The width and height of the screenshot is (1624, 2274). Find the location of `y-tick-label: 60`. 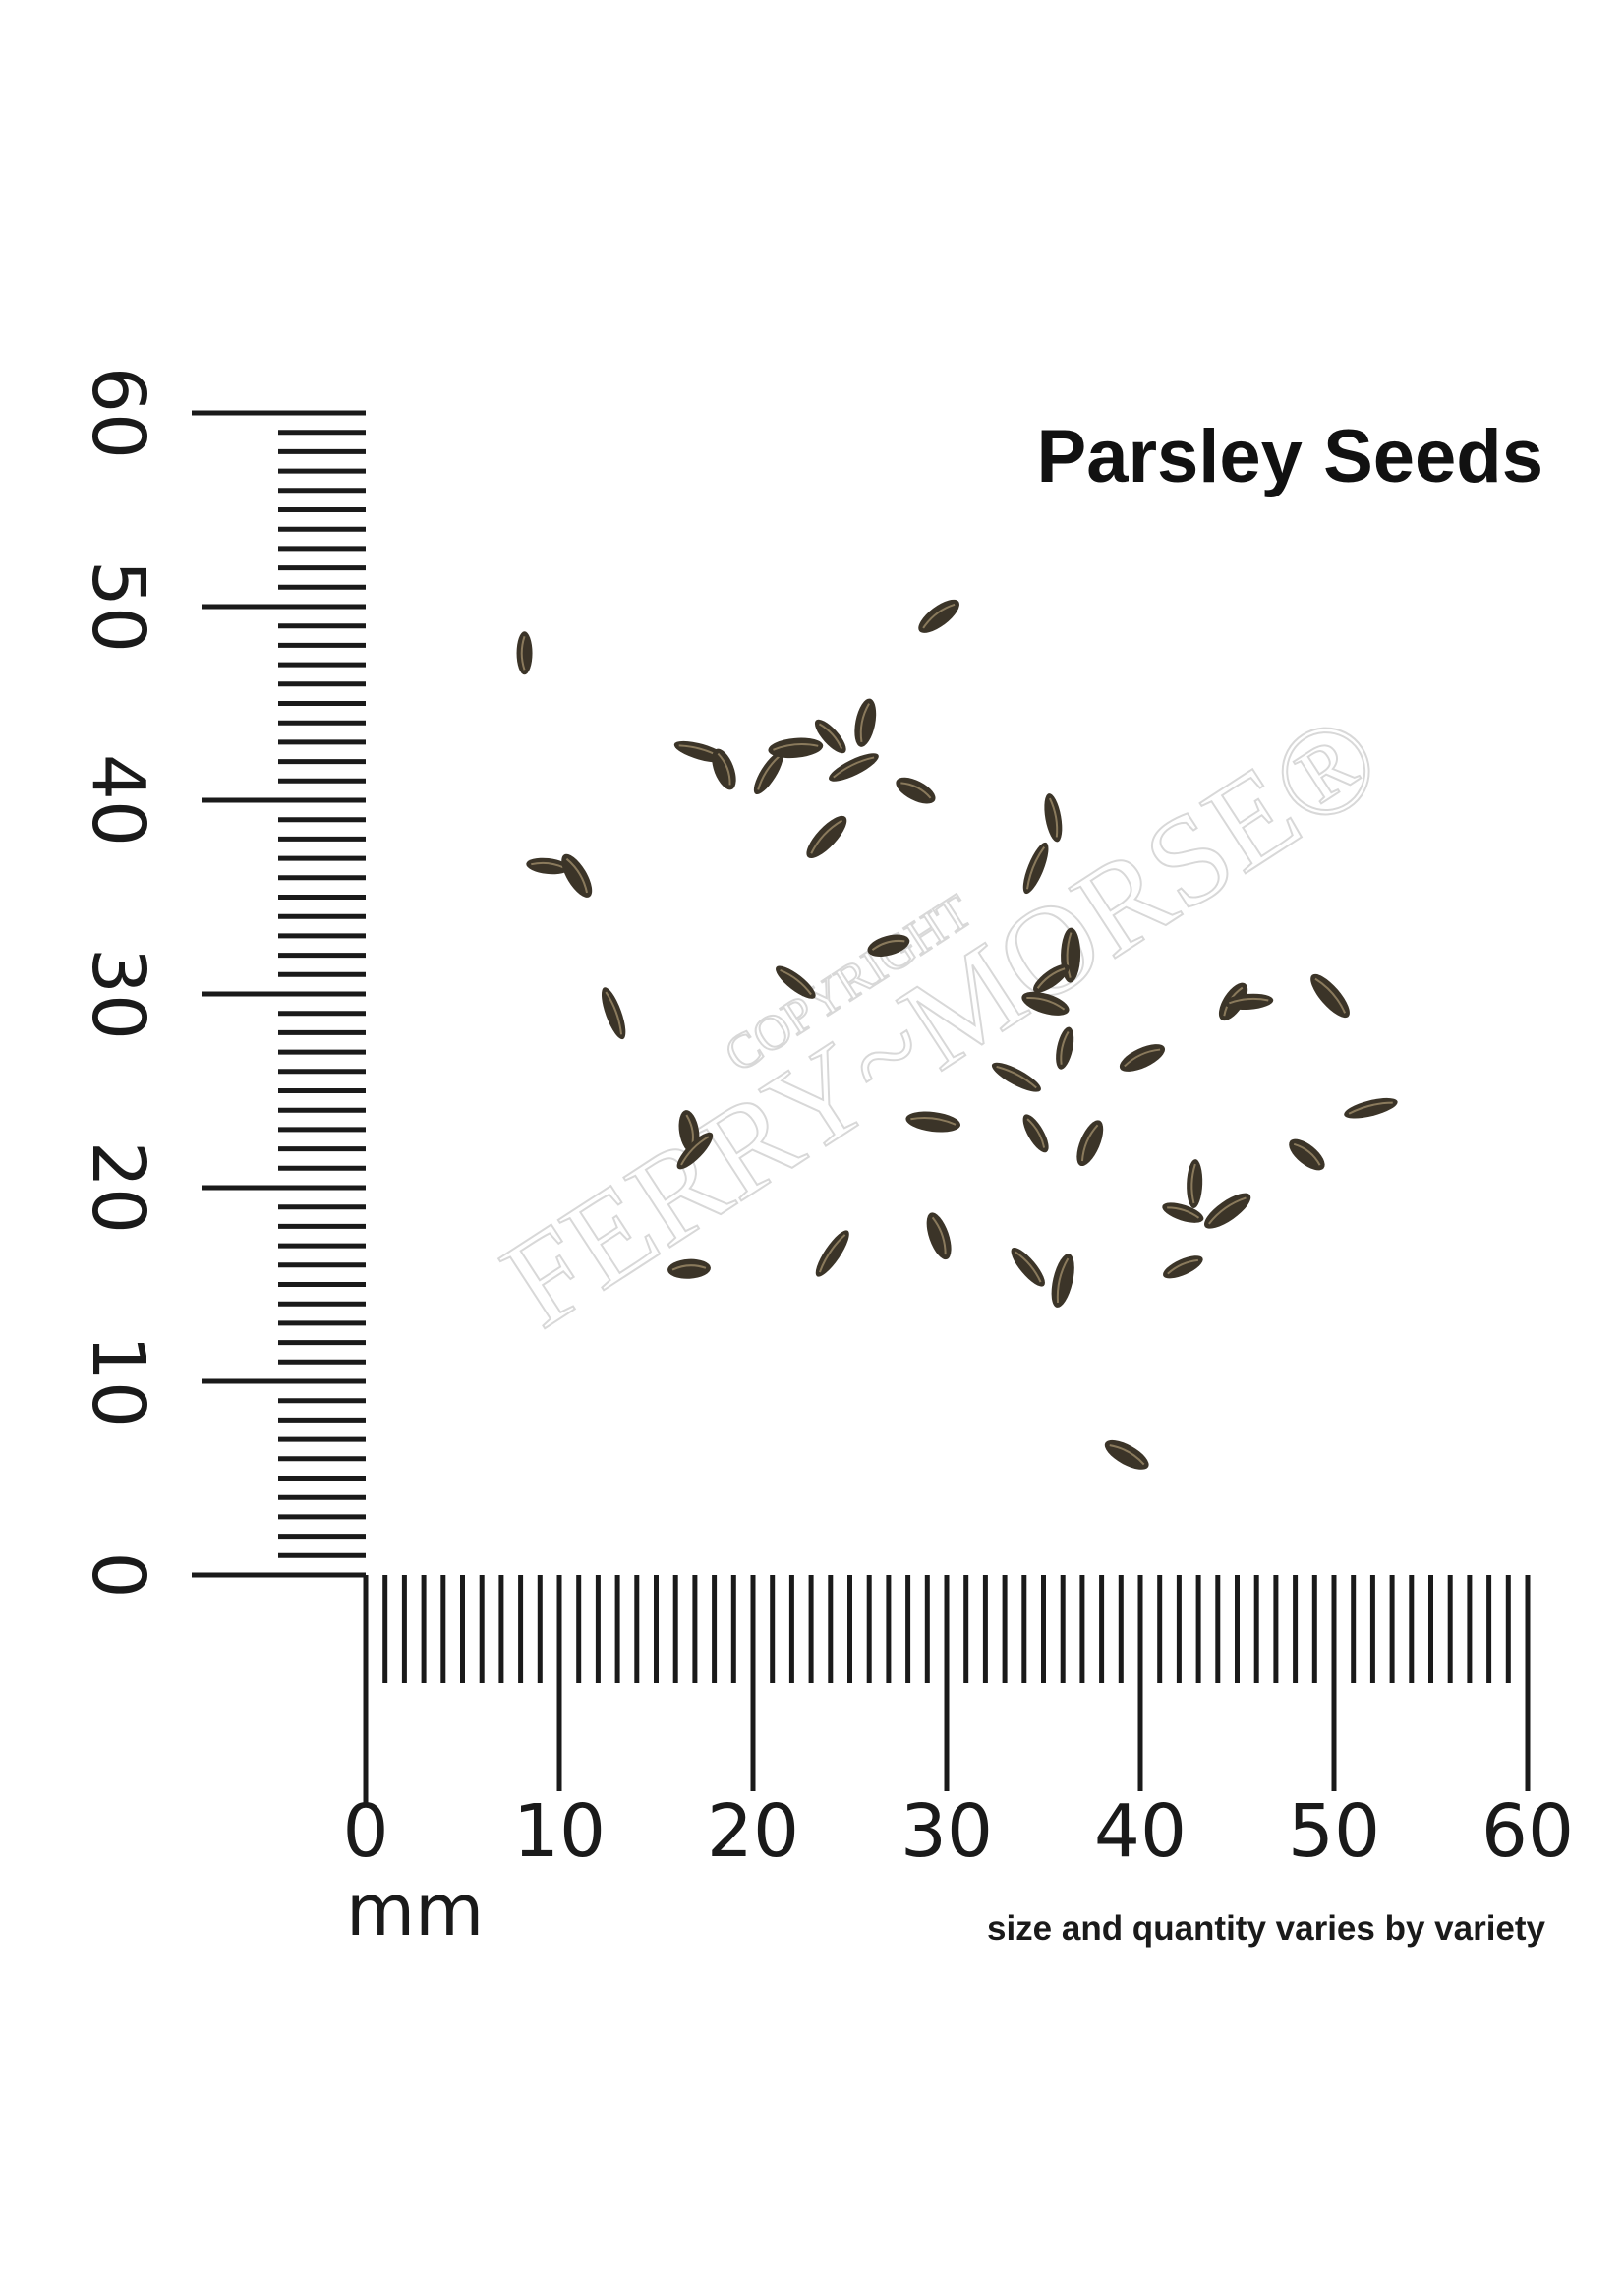

y-tick-label: 60 is located at coordinates (118, 413).